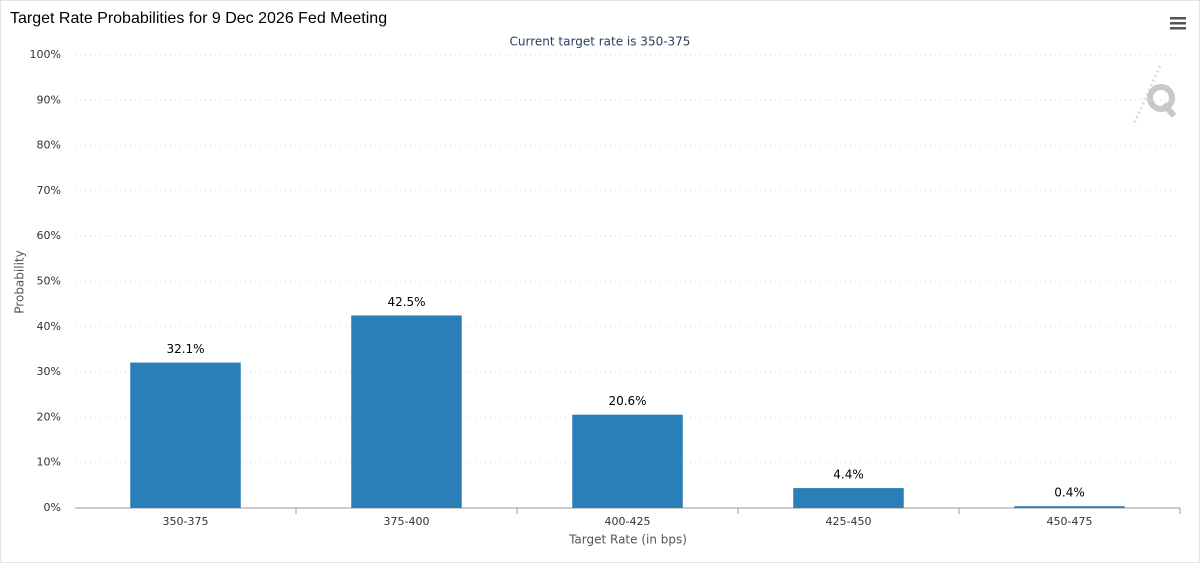  What do you see at coordinates (52, 507) in the screenshot?
I see `y-tick-label: 0%` at bounding box center [52, 507].